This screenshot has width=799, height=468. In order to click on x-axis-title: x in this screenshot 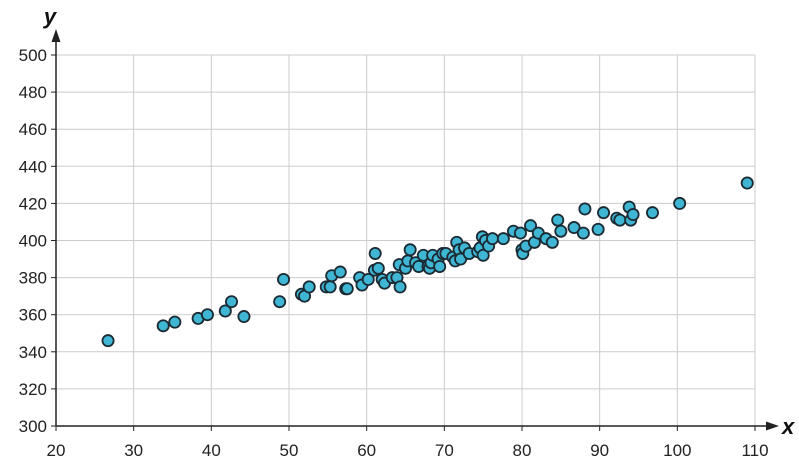, I will do `click(788, 426)`.